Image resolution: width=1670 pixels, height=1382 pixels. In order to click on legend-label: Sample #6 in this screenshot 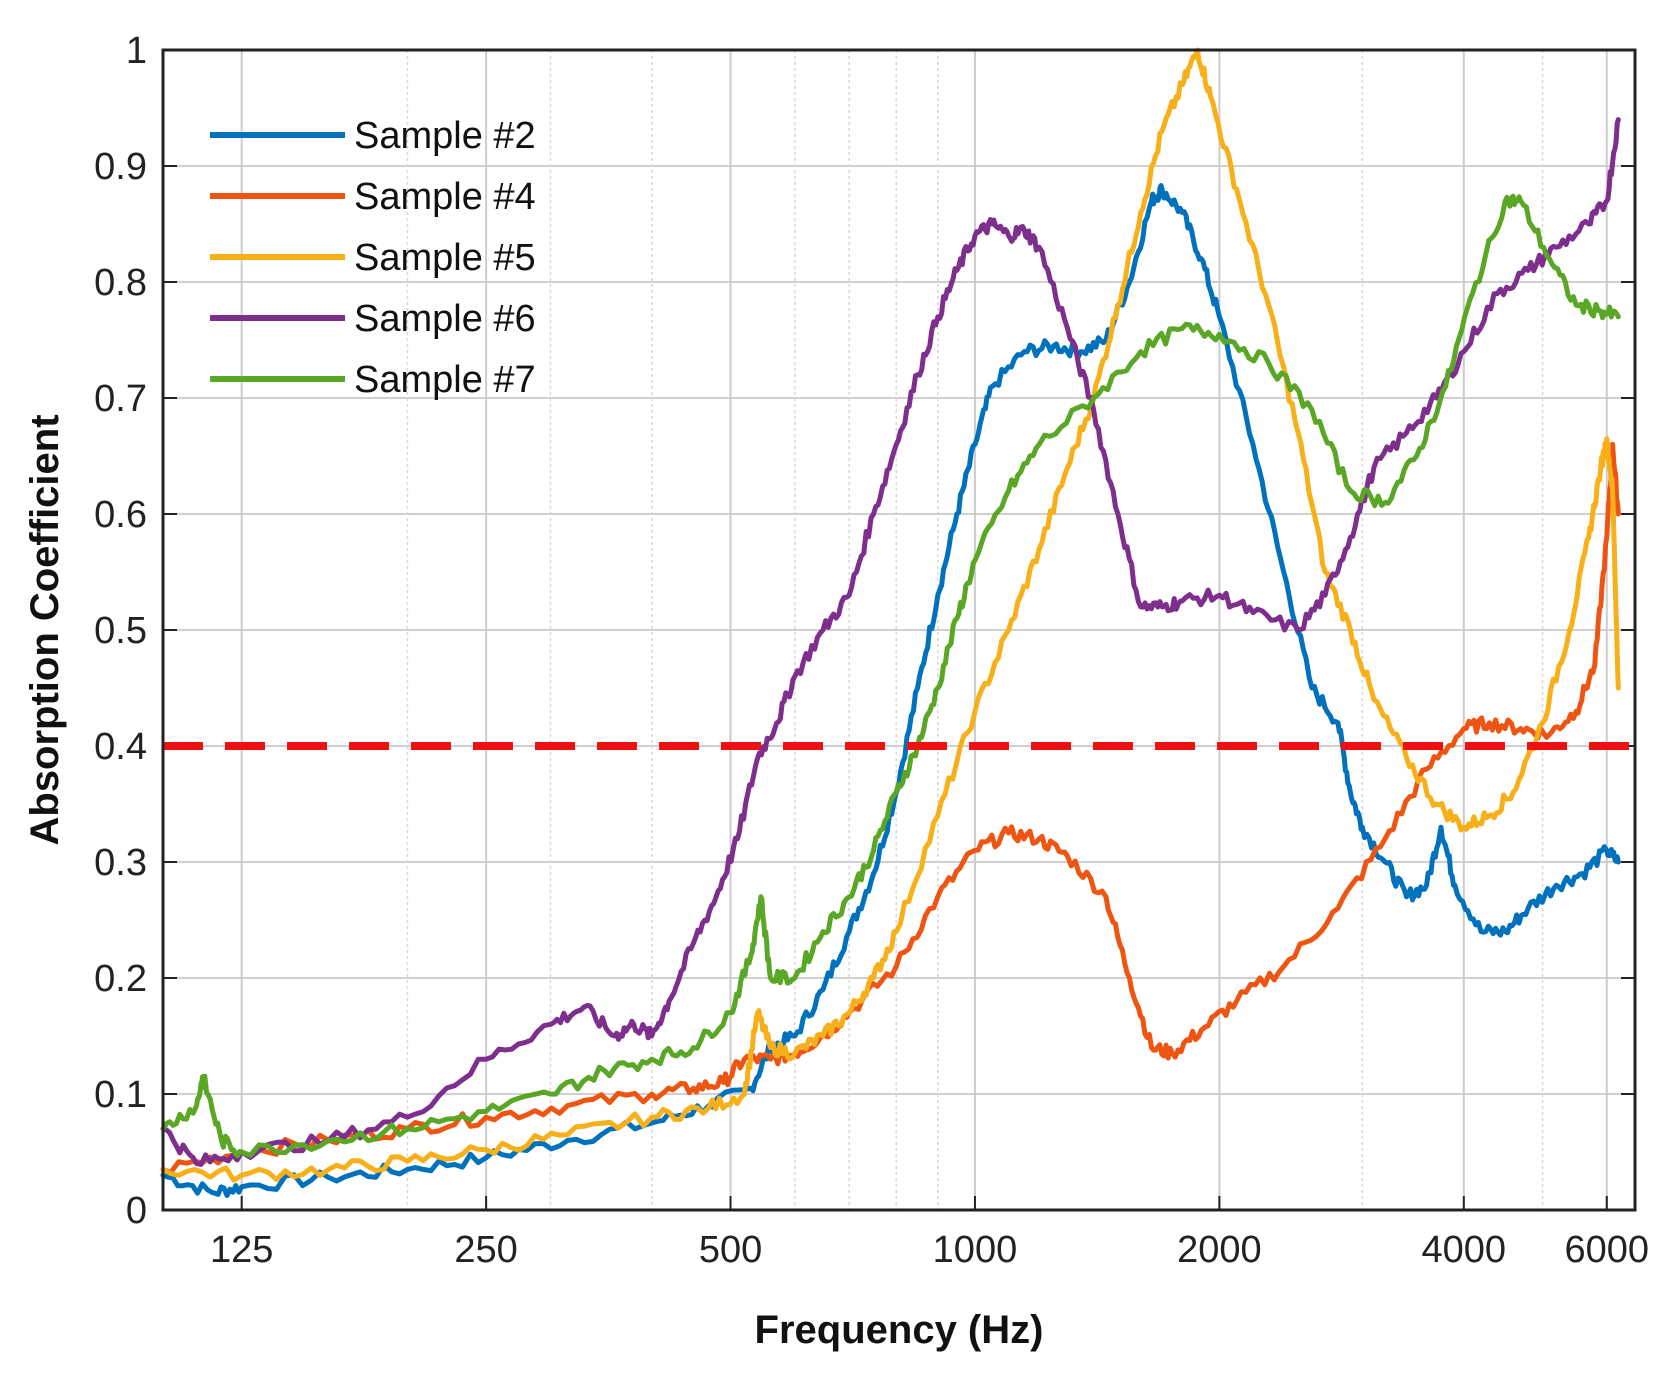, I will do `click(445, 319)`.